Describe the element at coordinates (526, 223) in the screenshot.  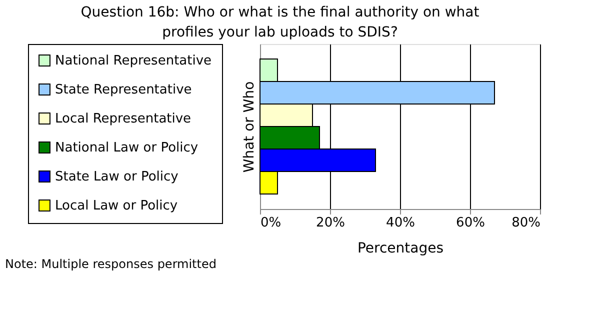
I see `x-tick-label: 80%` at that location.